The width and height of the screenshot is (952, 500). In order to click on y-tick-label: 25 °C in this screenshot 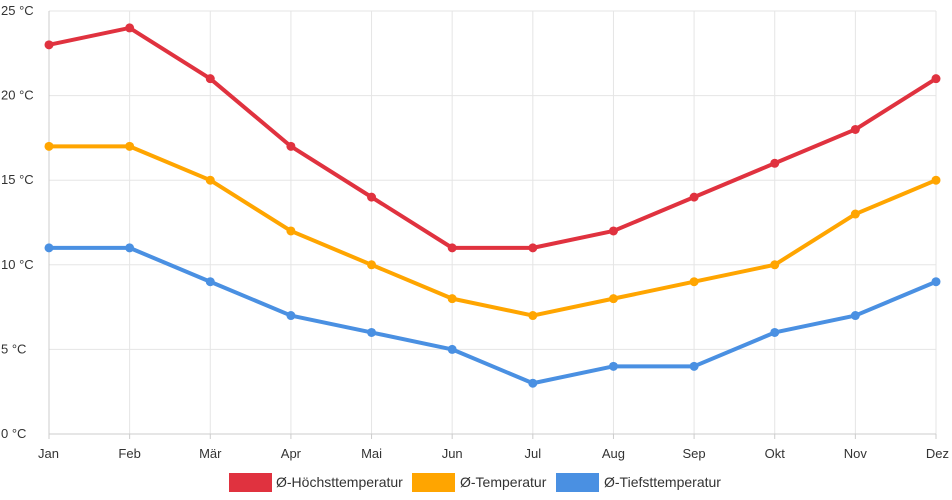, I will do `click(17, 10)`.